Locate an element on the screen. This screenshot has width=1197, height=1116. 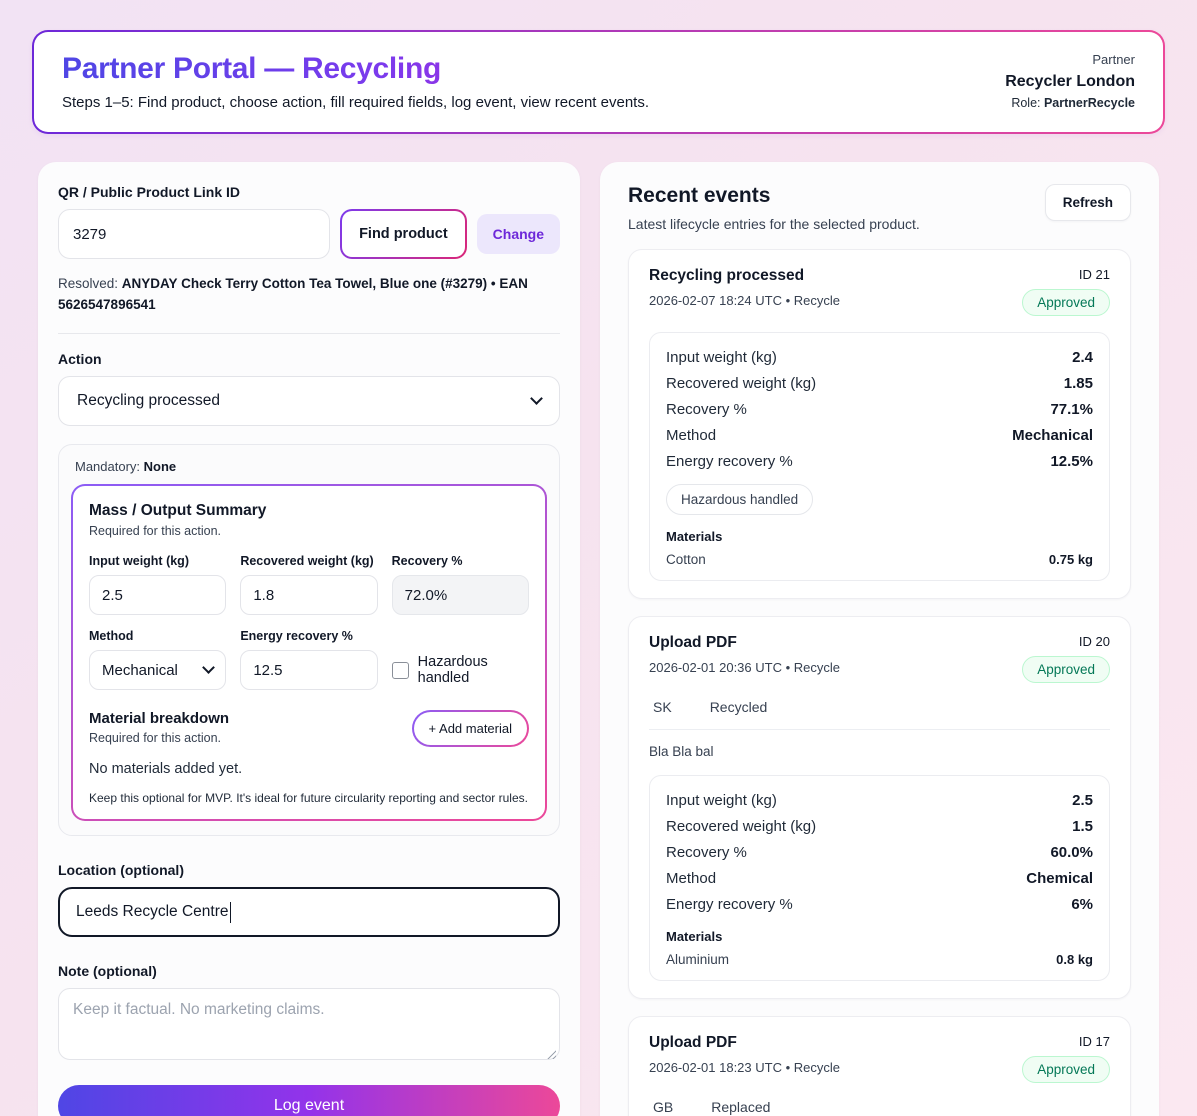
location-input: Leeds Recycle Centre is located at coordinates (309, 912).